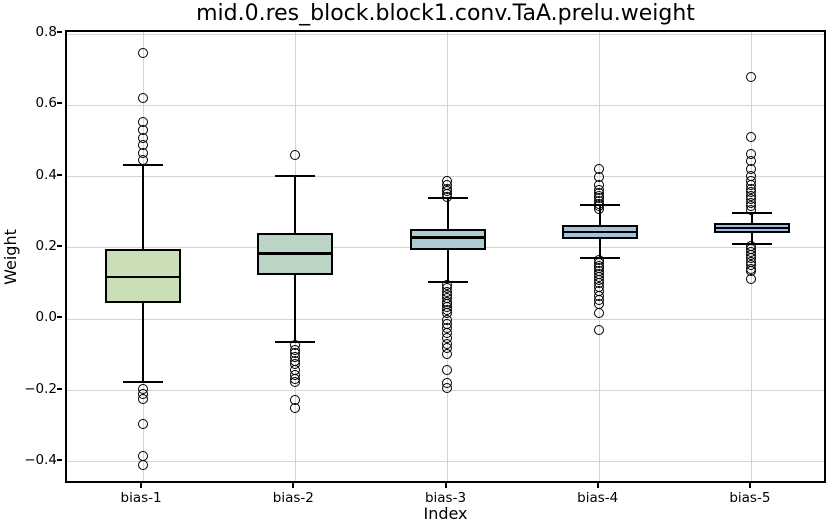  I want to click on y-tick-label: −0.2, so click(40, 388).